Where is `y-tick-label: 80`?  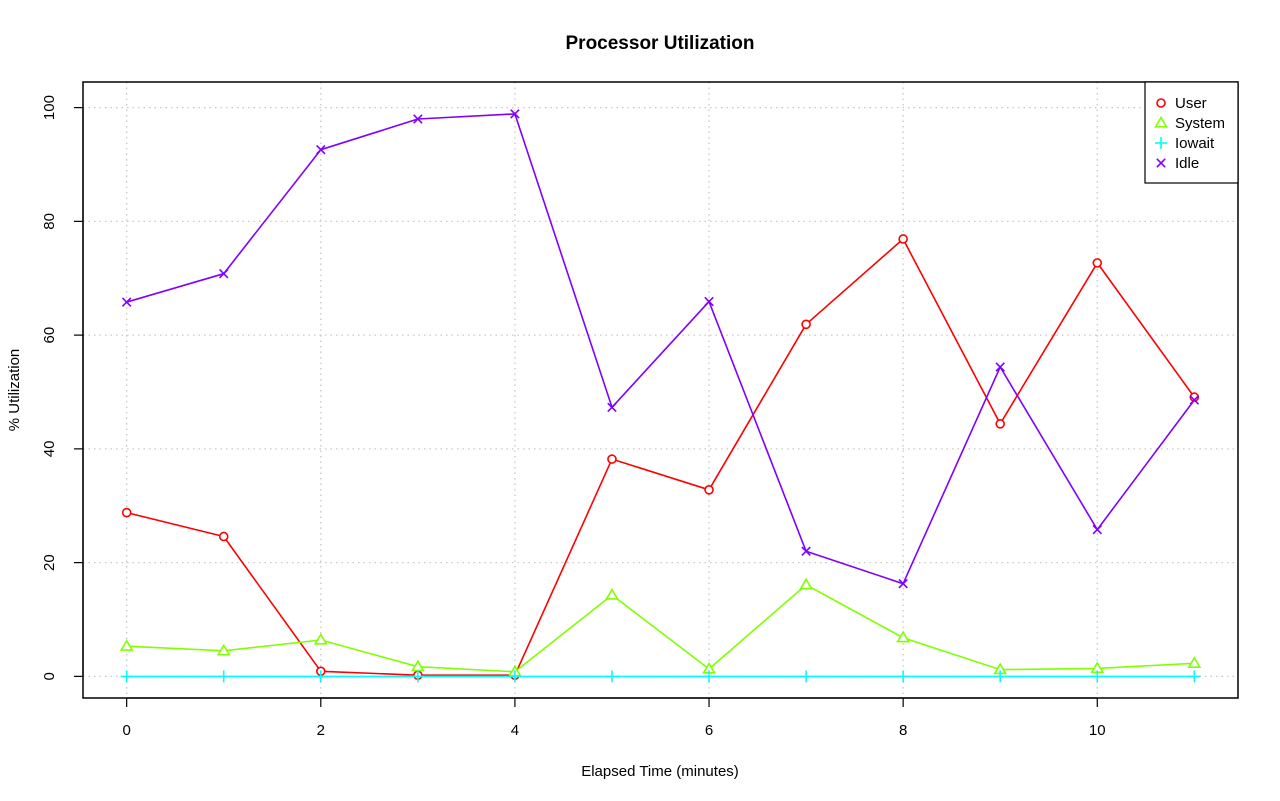 y-tick-label: 80 is located at coordinates (49, 221).